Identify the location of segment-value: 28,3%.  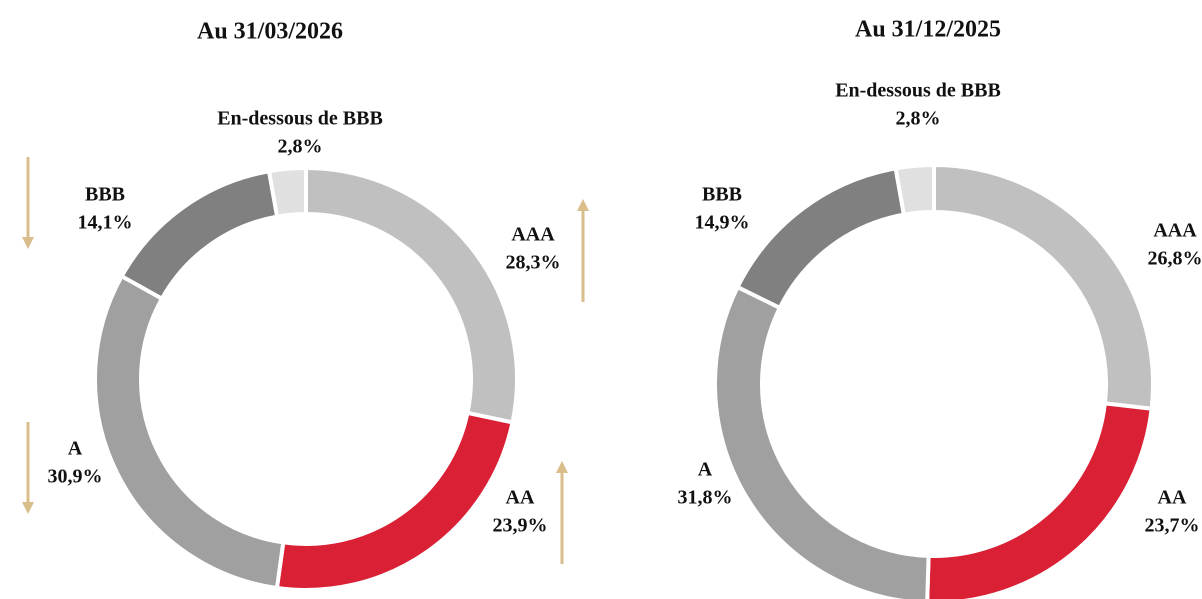
(533, 263).